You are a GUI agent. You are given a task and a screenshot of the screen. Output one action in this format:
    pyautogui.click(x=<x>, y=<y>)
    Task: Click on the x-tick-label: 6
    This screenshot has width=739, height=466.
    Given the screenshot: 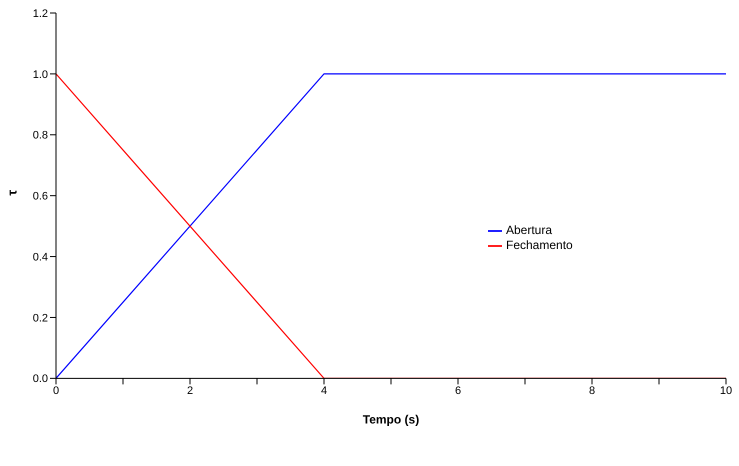 What is the action you would take?
    pyautogui.click(x=458, y=391)
    